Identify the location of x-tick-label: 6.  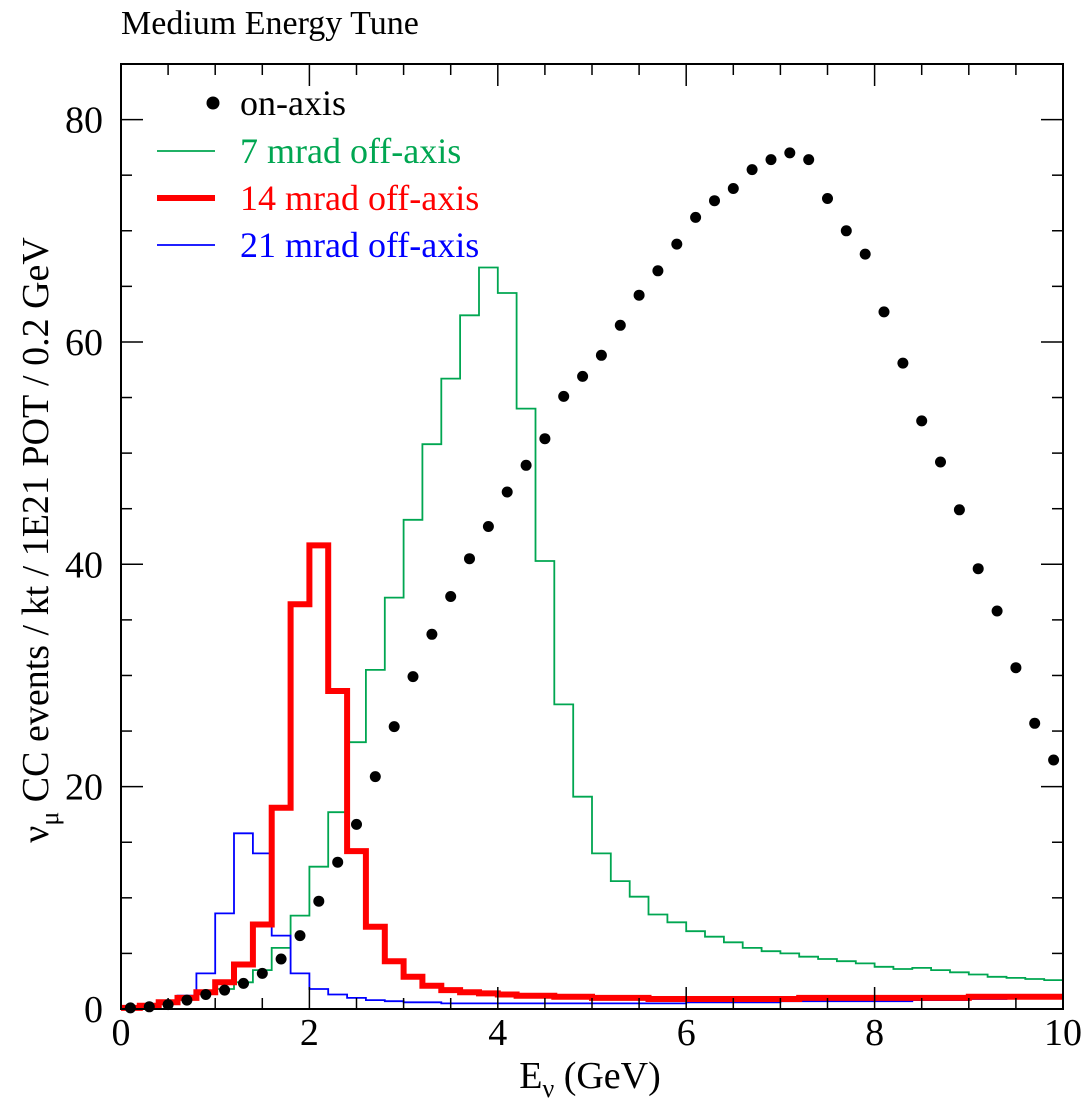
(686, 1033).